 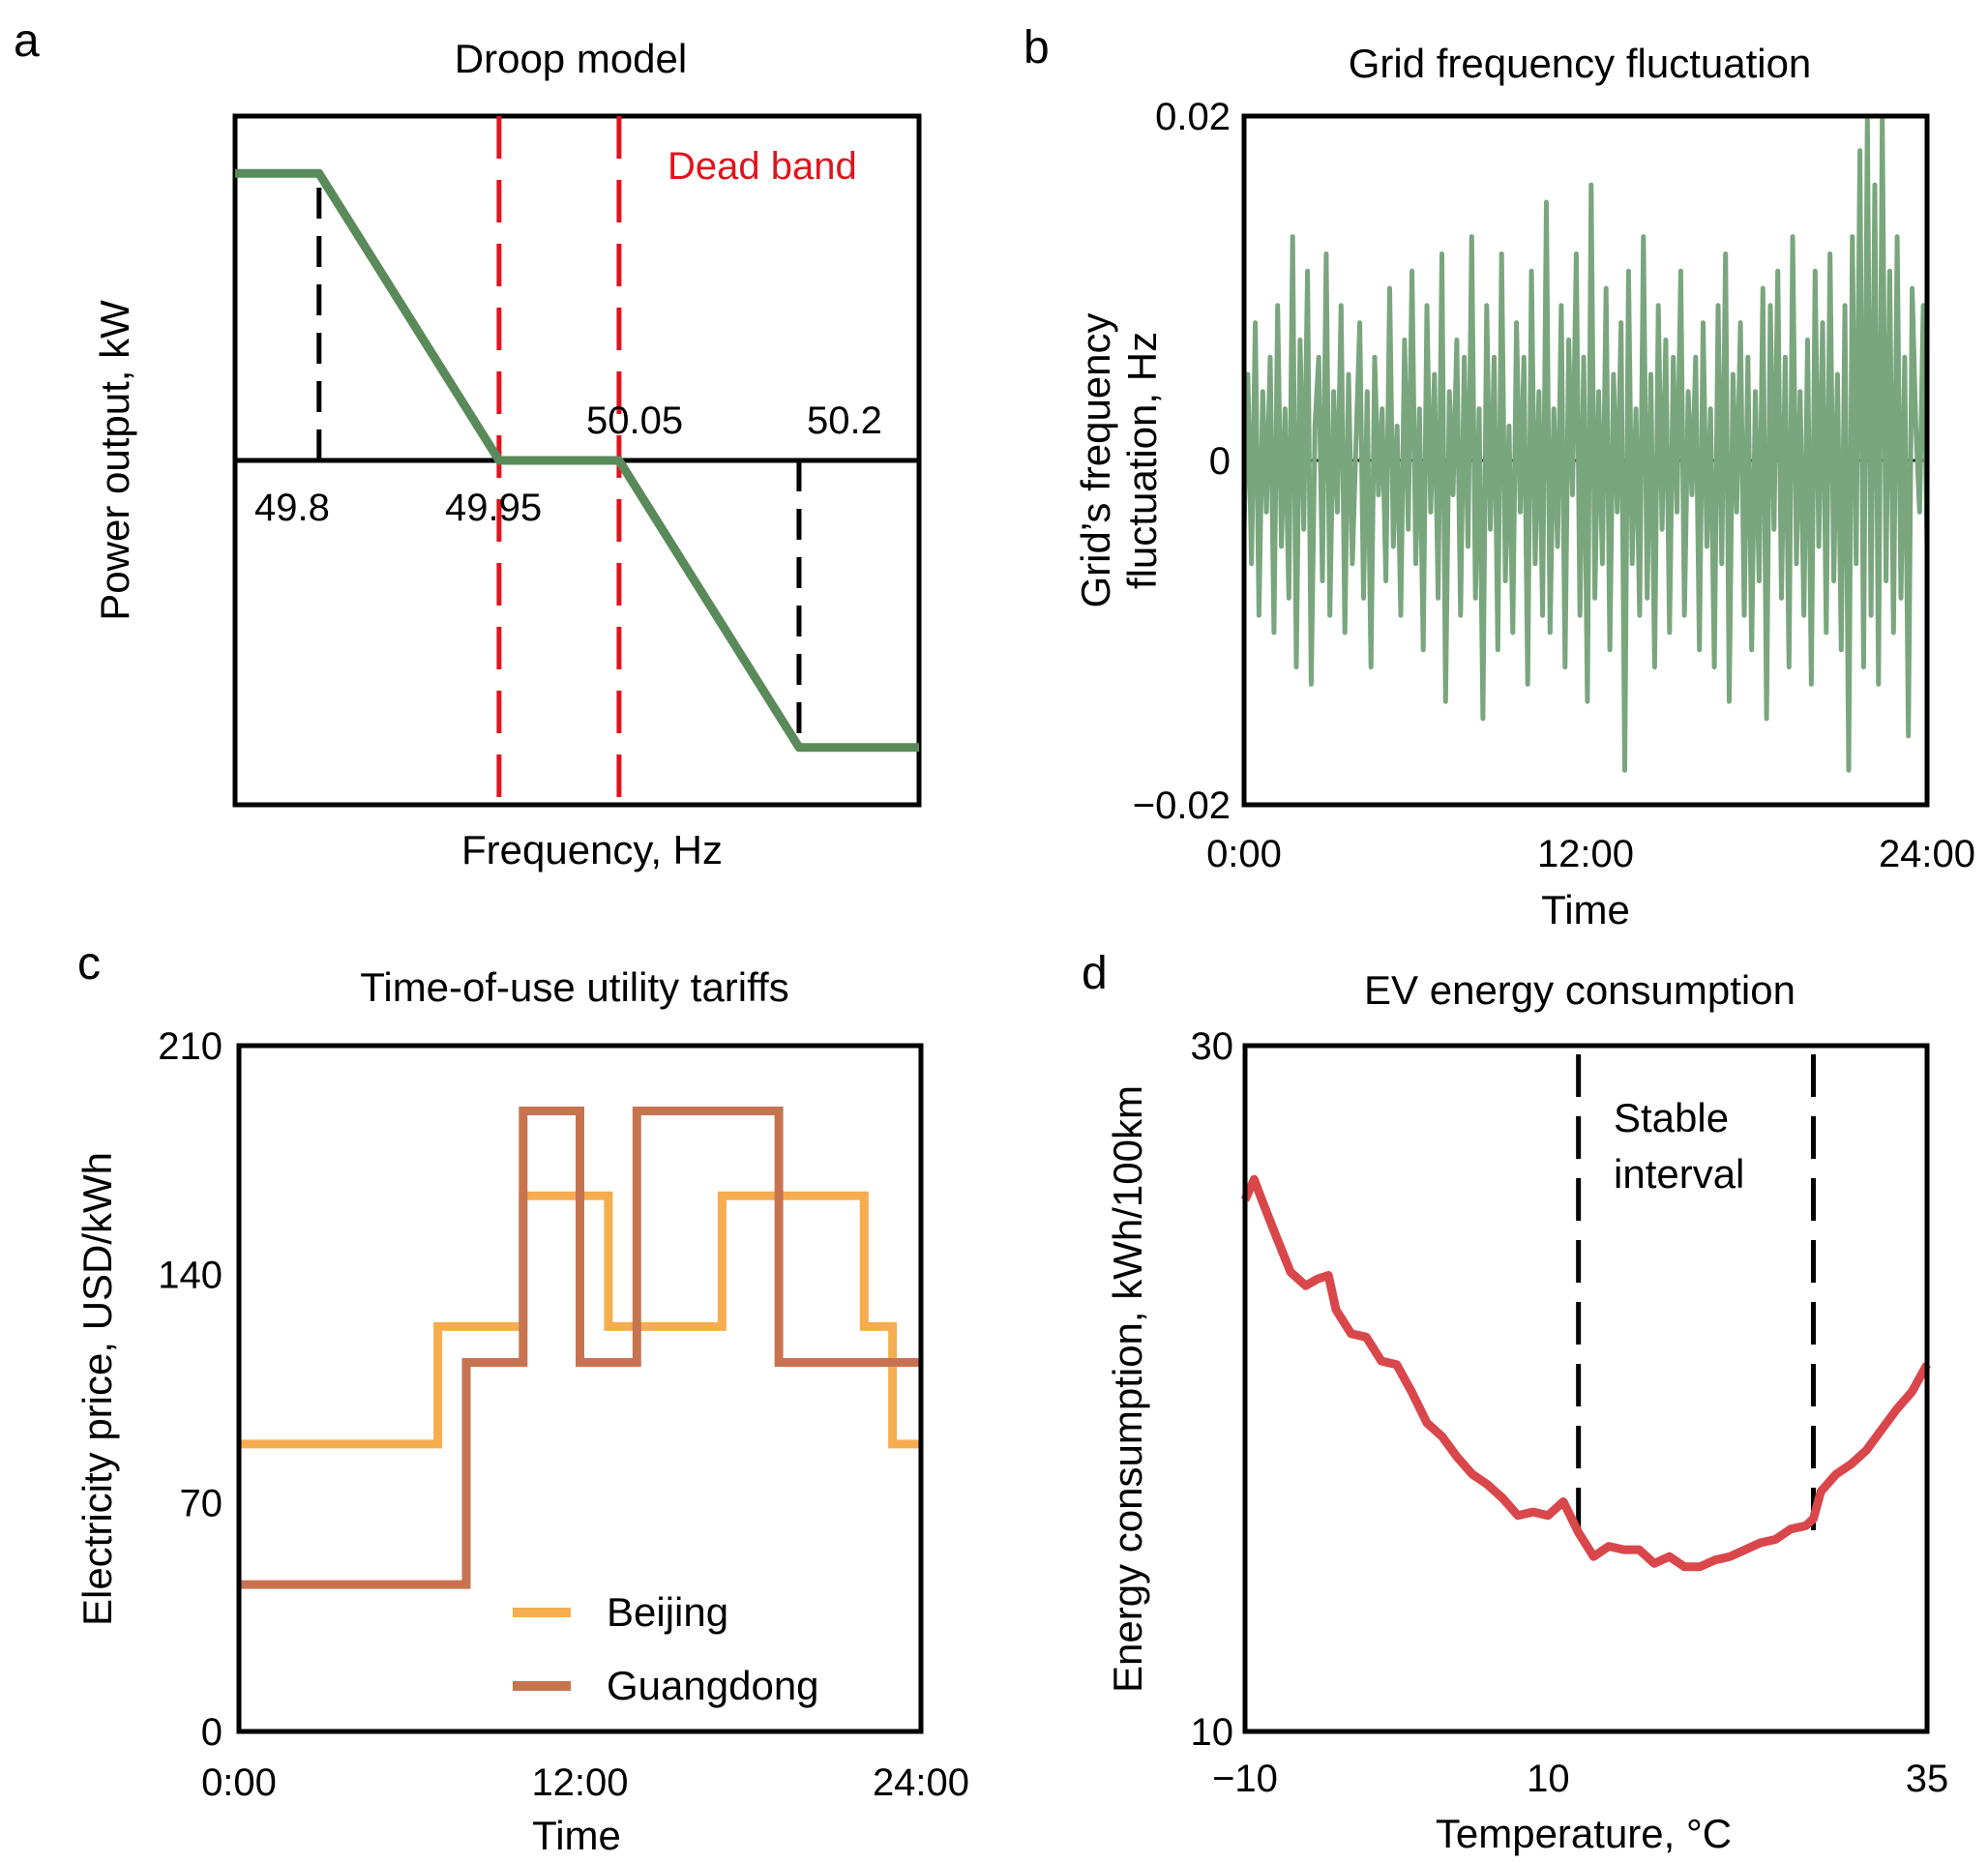 What do you see at coordinates (1671, 1117) in the screenshot?
I see `stable-interval-label-line1: Stable` at bounding box center [1671, 1117].